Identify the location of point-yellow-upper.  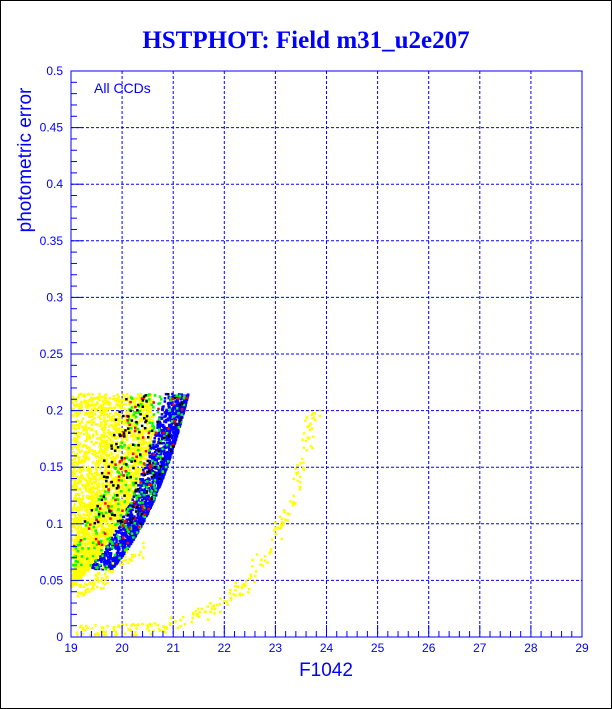
(103, 588).